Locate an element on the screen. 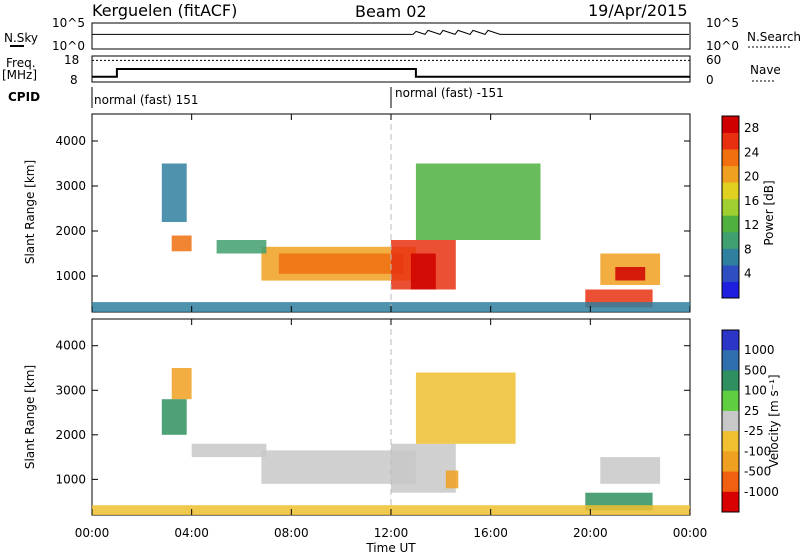  noise-strip: N.Sky 10^5 10^0 10^5 10^0 N.Search is located at coordinates (402, 34).